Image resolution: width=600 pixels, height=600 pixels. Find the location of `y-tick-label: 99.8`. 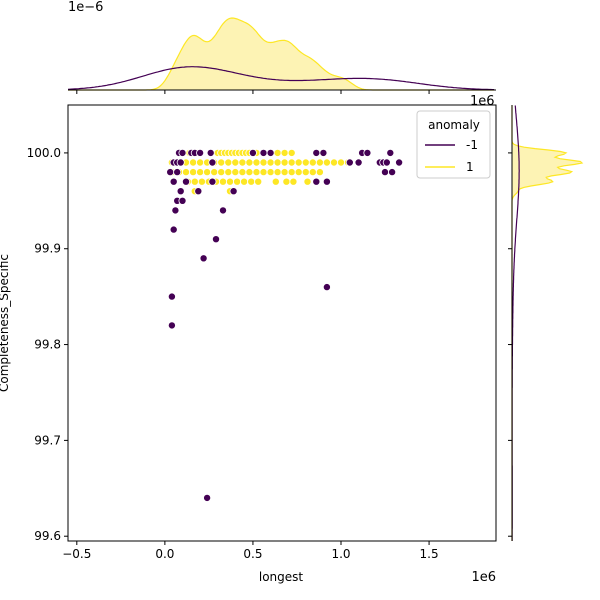

y-tick-label: 99.8 is located at coordinates (47, 345).